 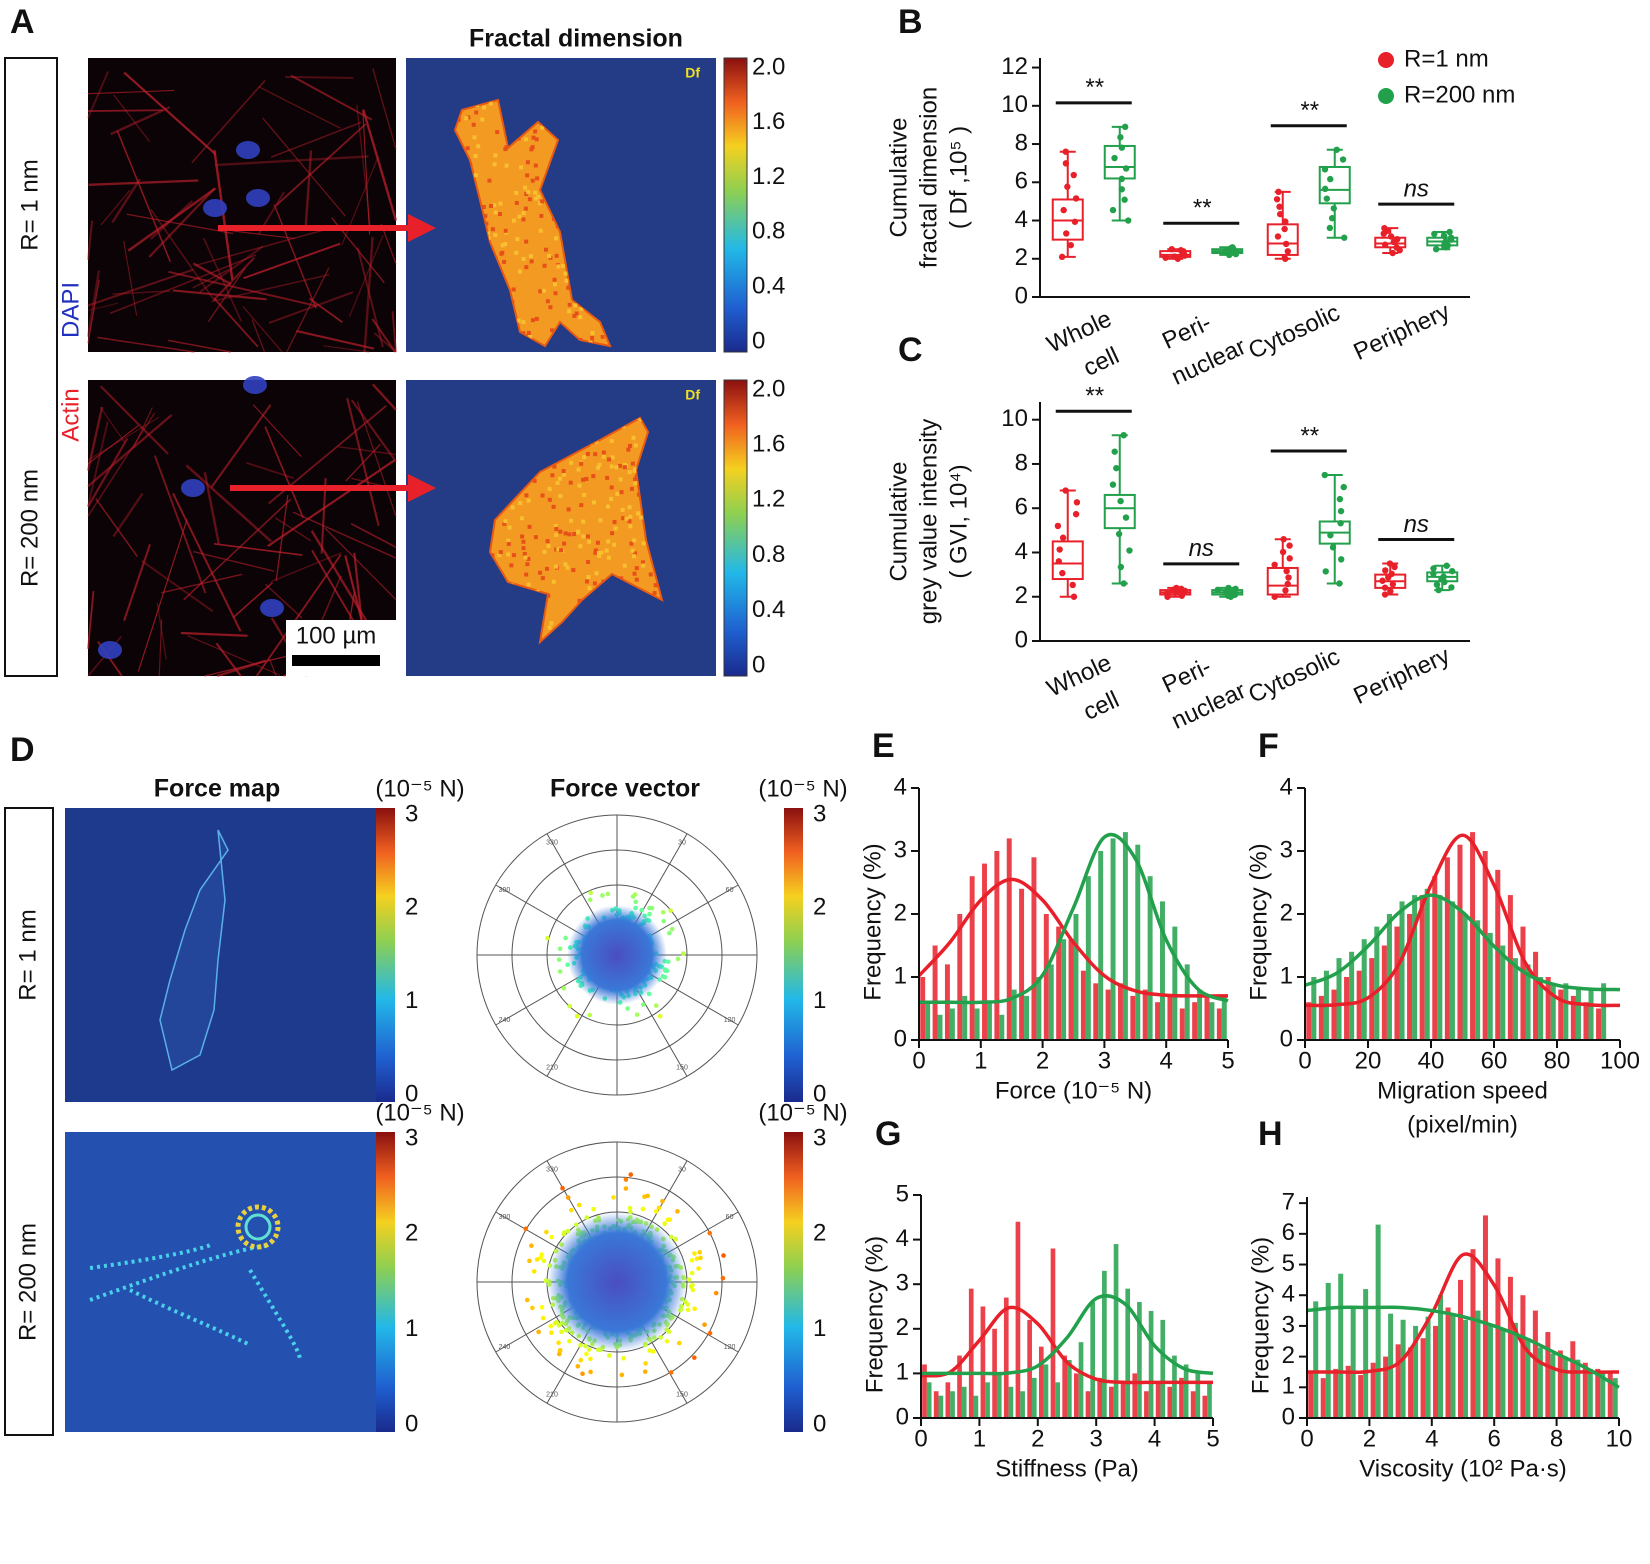 I want to click on x-tick-label: Periphery, so click(x=1402, y=676).